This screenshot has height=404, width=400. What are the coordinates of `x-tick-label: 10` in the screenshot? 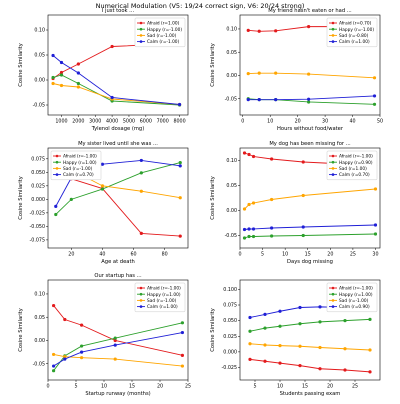 It's located at (285, 255).